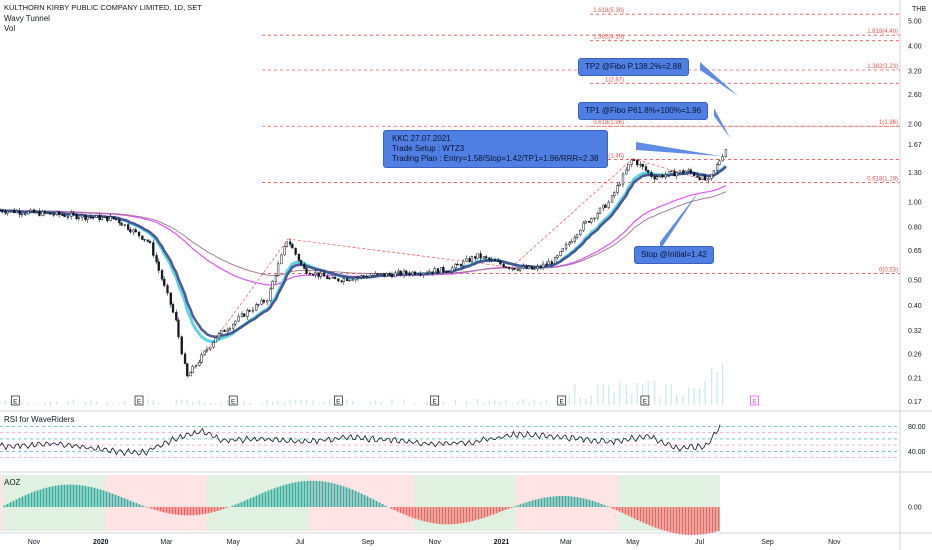  What do you see at coordinates (39, 419) in the screenshot?
I see `rsi-pane-label: RSI for WaveRiders` at bounding box center [39, 419].